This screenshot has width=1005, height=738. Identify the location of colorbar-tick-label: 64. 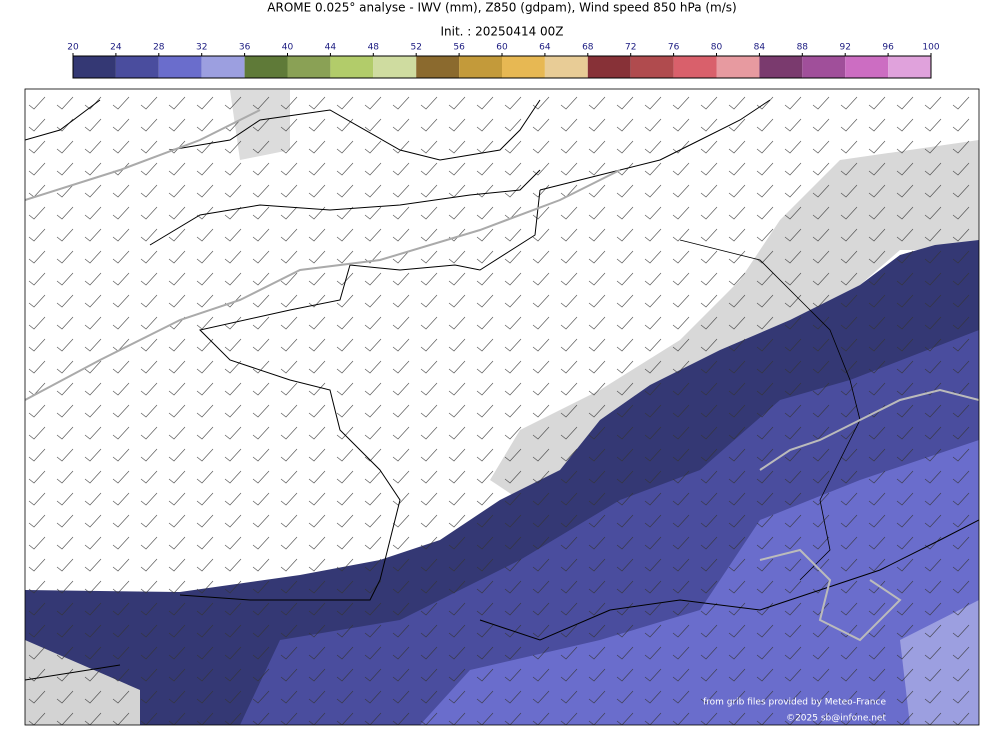
(545, 48).